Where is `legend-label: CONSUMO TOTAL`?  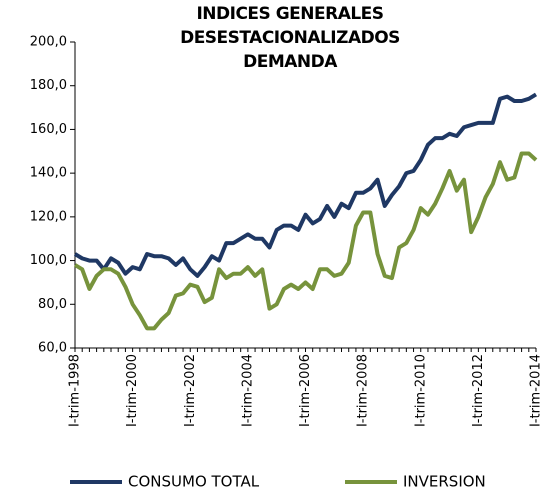
legend-label: CONSUMO TOTAL is located at coordinates (194, 482).